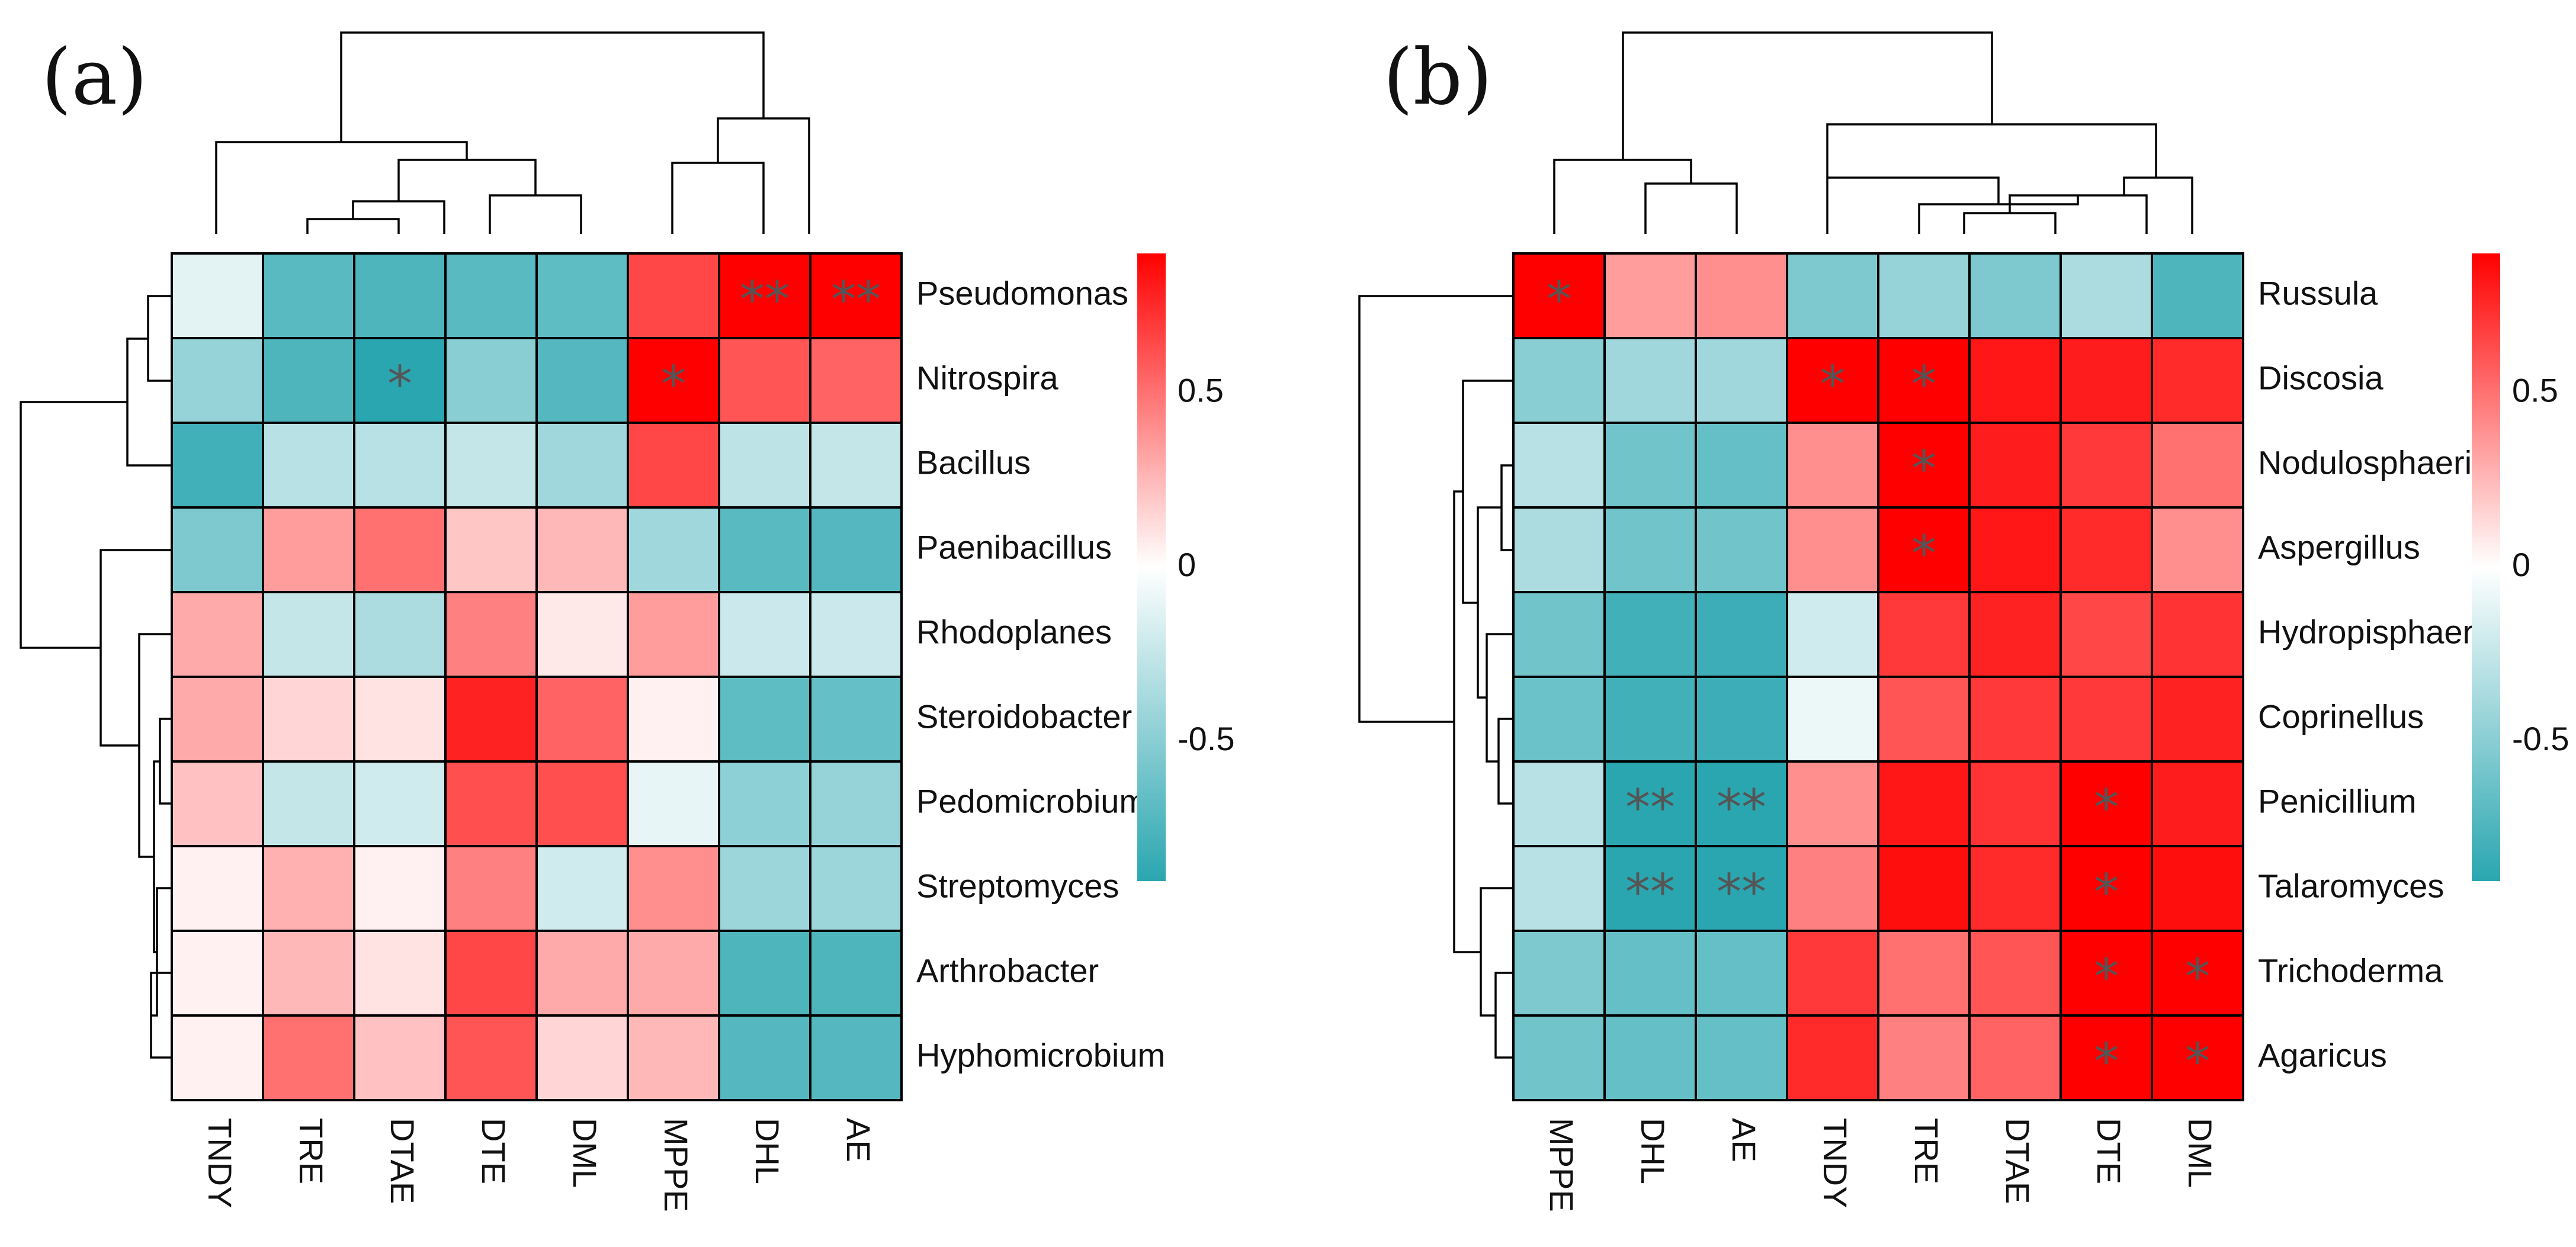 This screenshot has width=2576, height=1247. What do you see at coordinates (767, 1151) in the screenshot?
I see `column-label: DHL` at bounding box center [767, 1151].